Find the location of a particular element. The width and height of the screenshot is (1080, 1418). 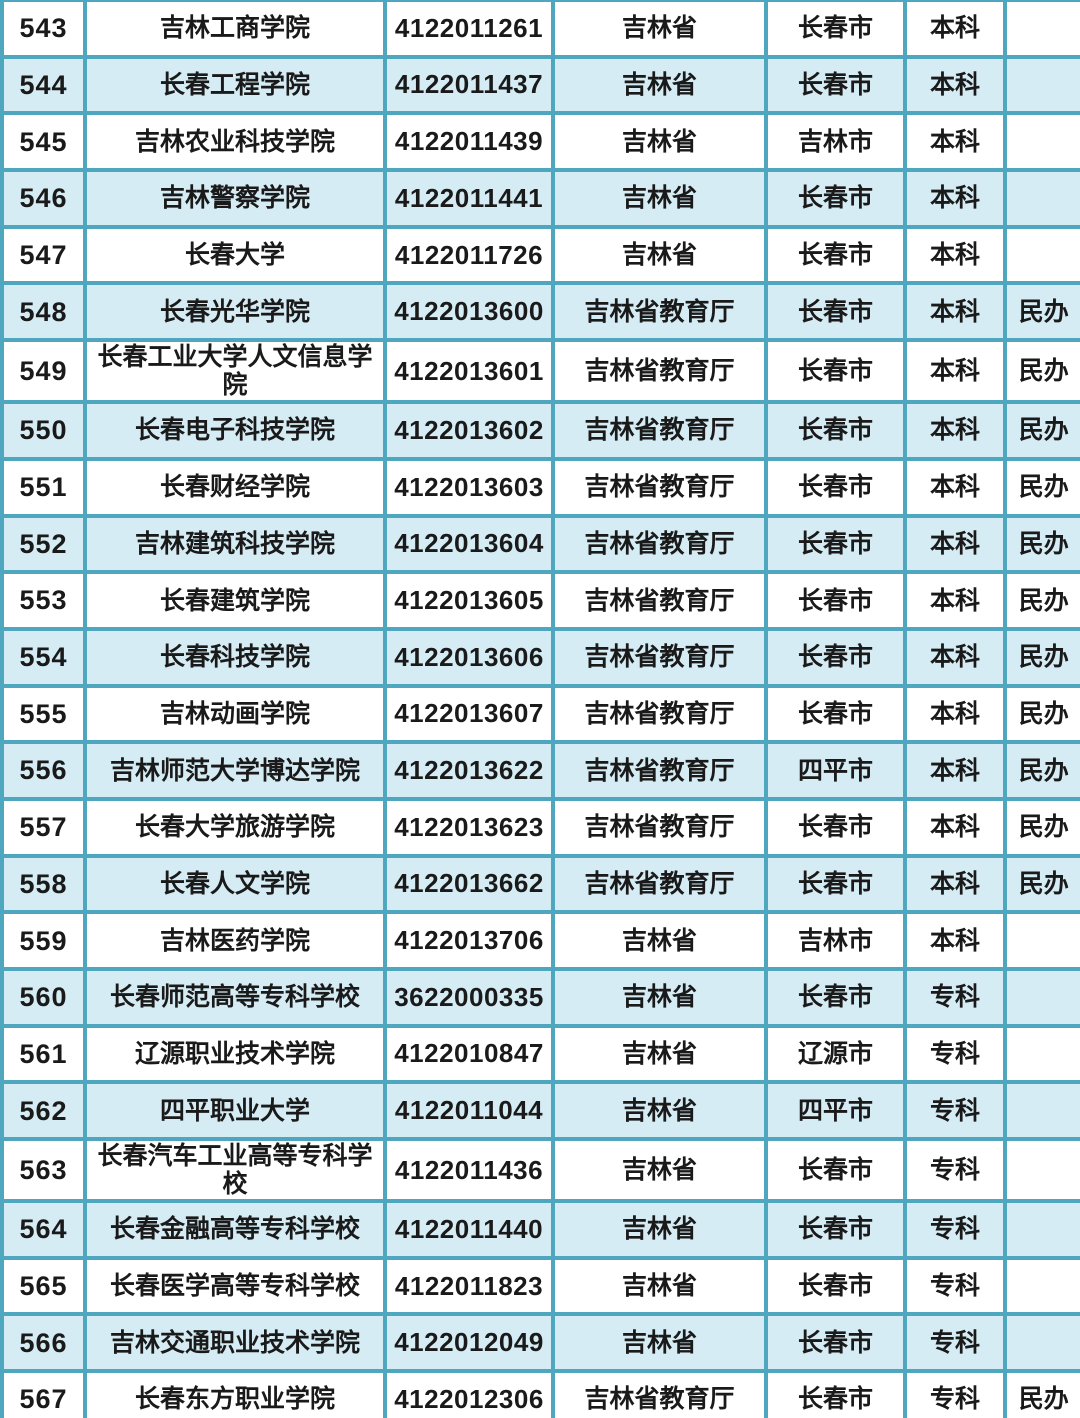

cell-row-number: 558 is located at coordinates (43, 884).